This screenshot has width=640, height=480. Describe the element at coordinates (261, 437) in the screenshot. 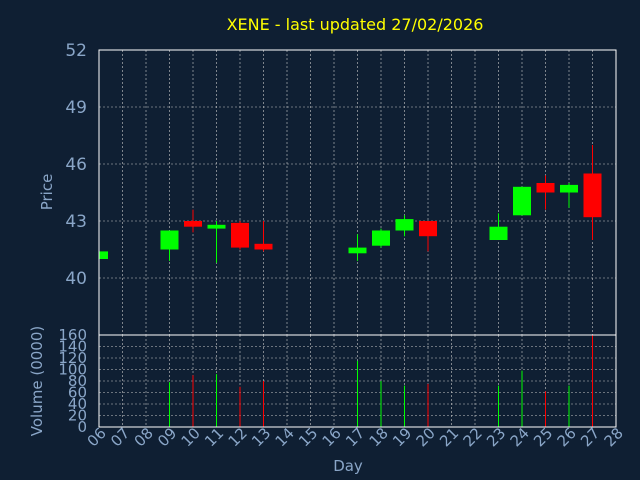

I see `x-tick-label: 13` at that location.